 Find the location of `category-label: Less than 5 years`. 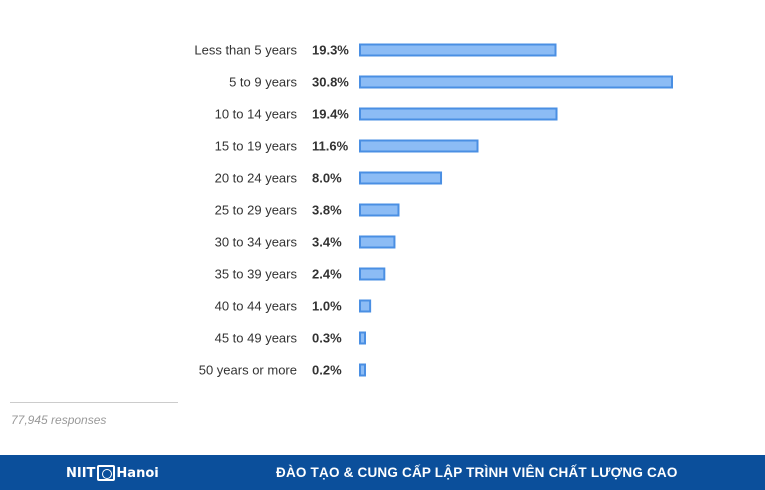

category-label: Less than 5 years is located at coordinates (245, 50).